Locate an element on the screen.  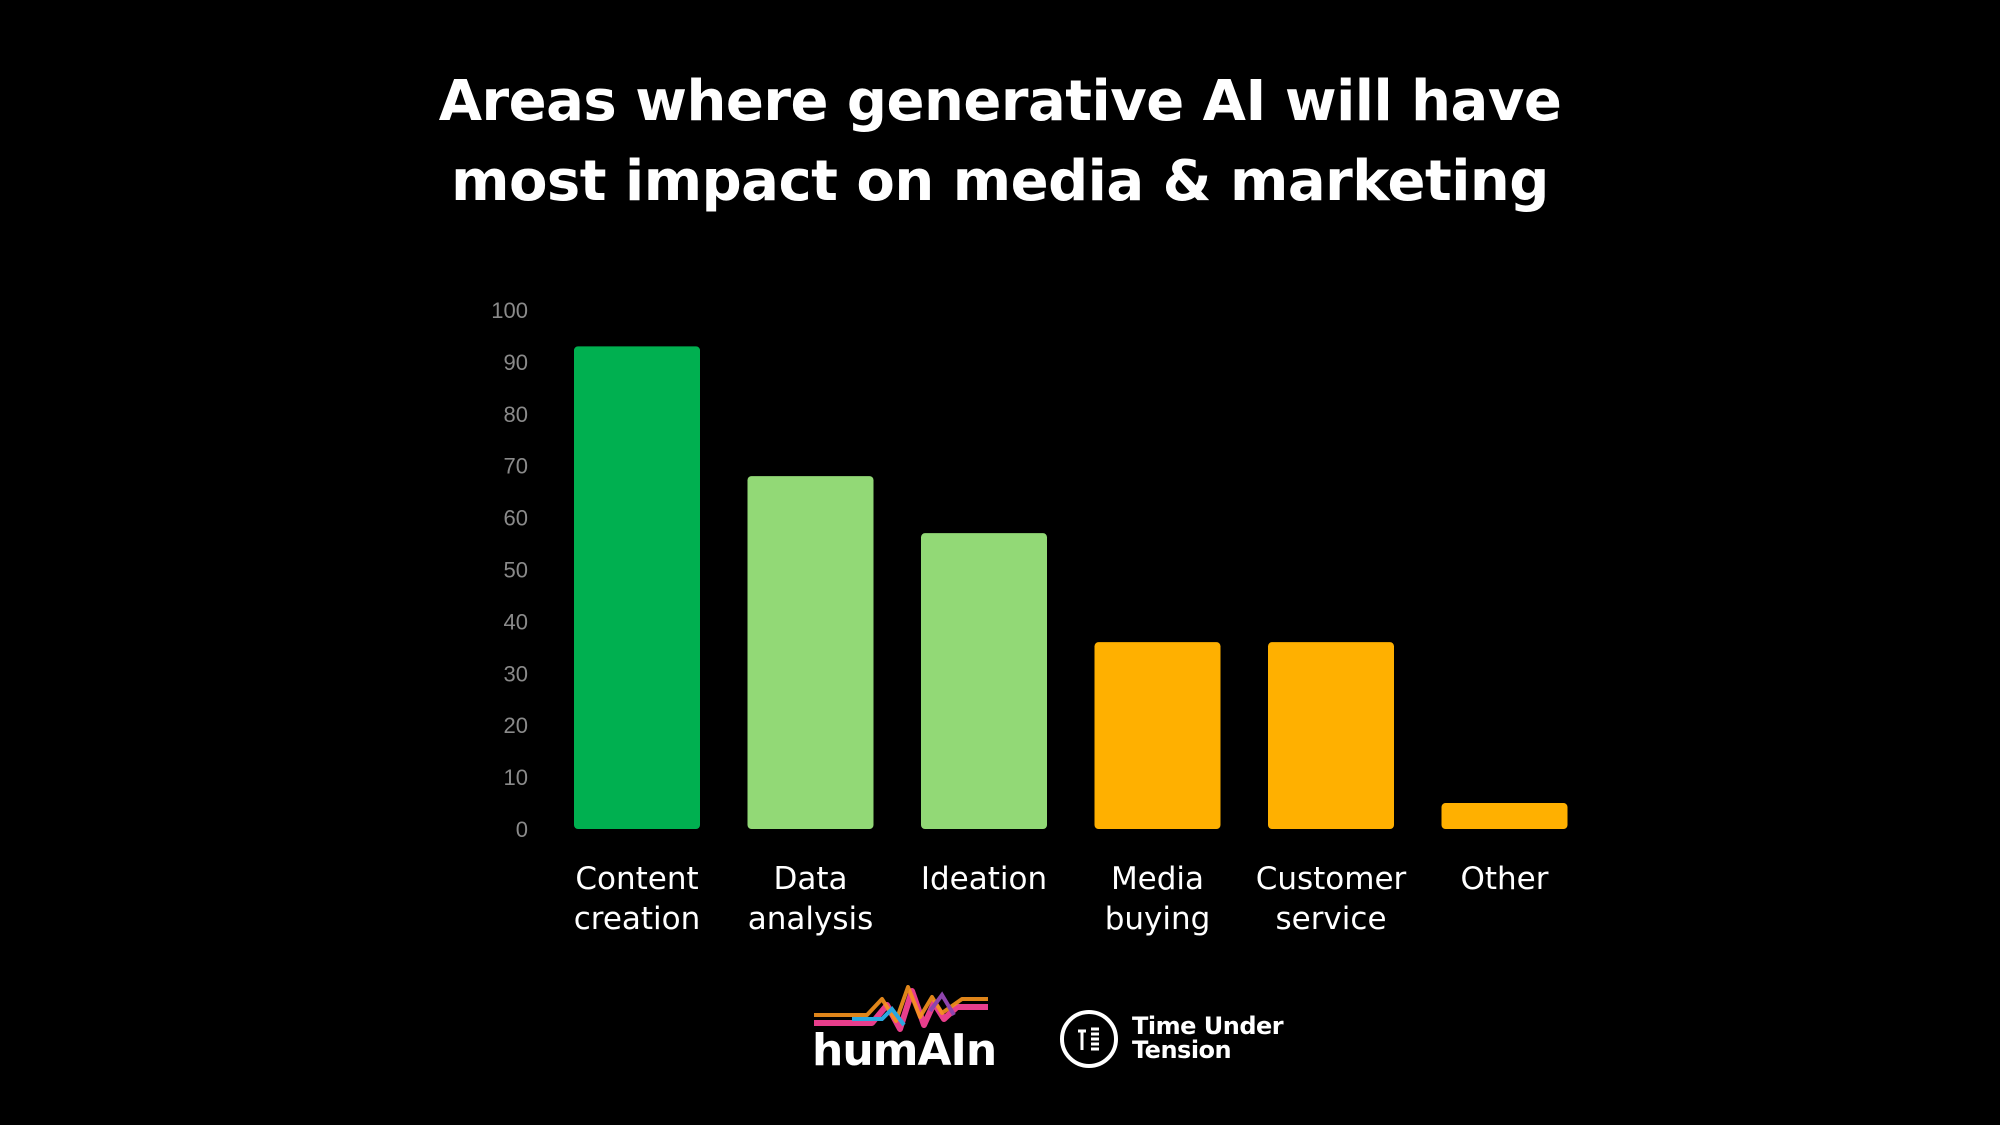
x-category-label: Customer service is located at coordinates (1331, 899).